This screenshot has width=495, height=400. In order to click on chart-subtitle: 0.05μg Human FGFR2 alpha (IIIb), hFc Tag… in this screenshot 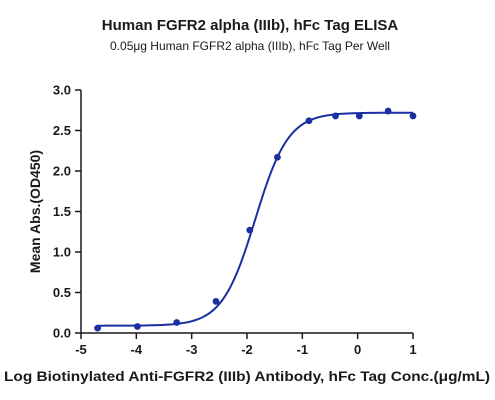, I will do `click(250, 46)`.